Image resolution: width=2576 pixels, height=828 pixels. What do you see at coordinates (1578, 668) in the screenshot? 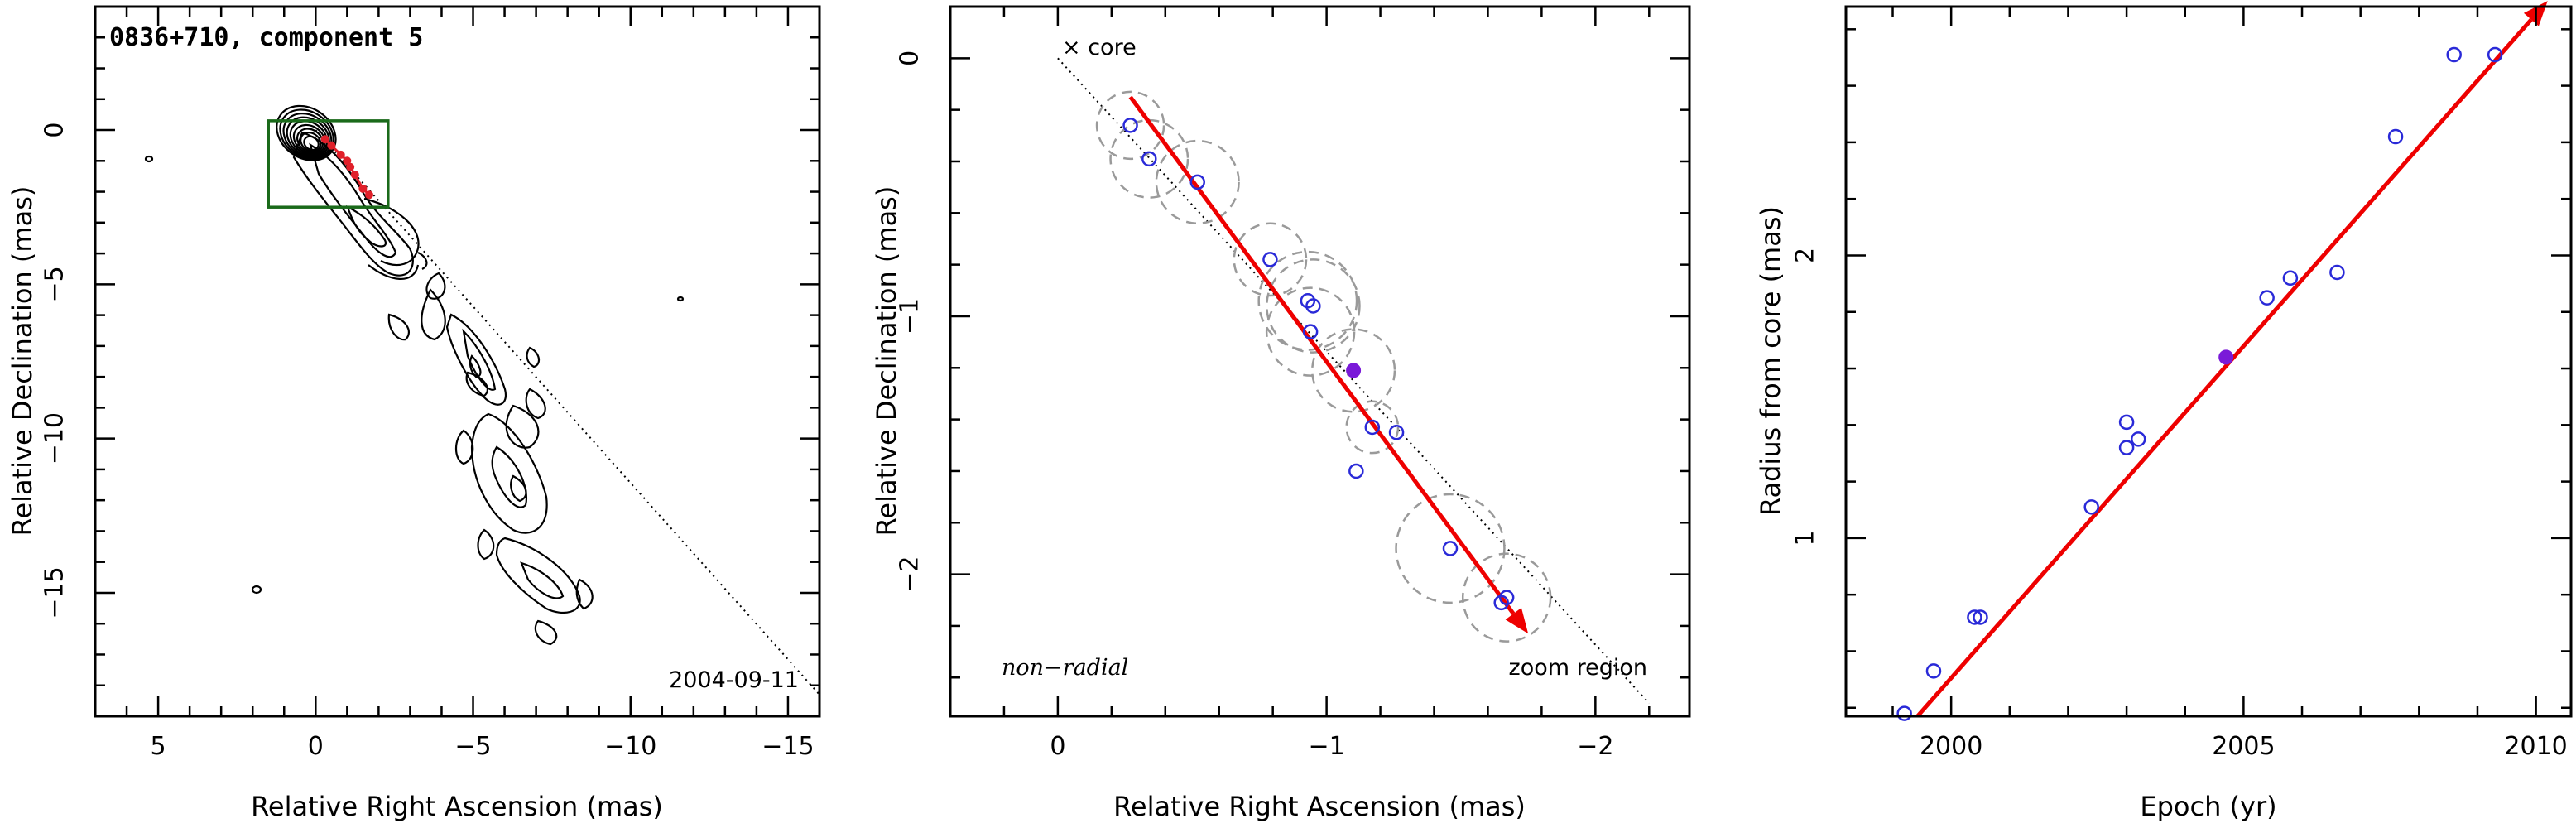
I see `zoom-region-annotation: zoom region` at bounding box center [1578, 668].